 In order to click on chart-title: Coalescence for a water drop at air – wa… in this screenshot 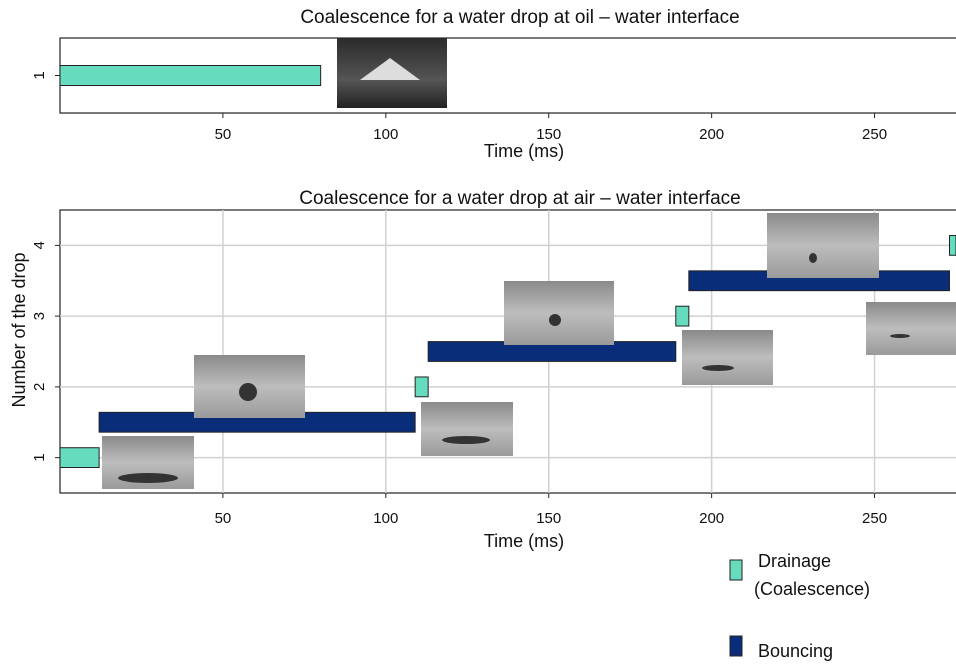, I will do `click(519, 198)`.